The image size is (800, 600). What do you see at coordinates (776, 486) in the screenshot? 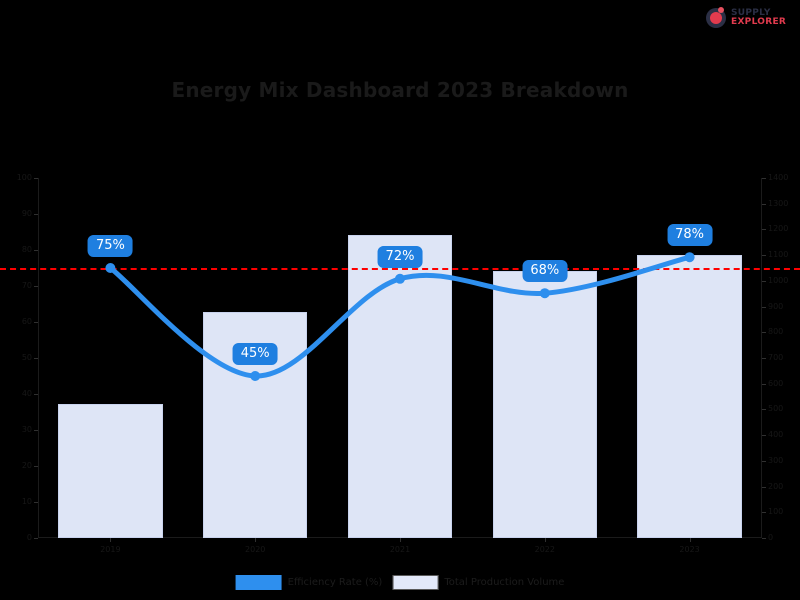
I see `right-tick-label: 200` at bounding box center [776, 486].